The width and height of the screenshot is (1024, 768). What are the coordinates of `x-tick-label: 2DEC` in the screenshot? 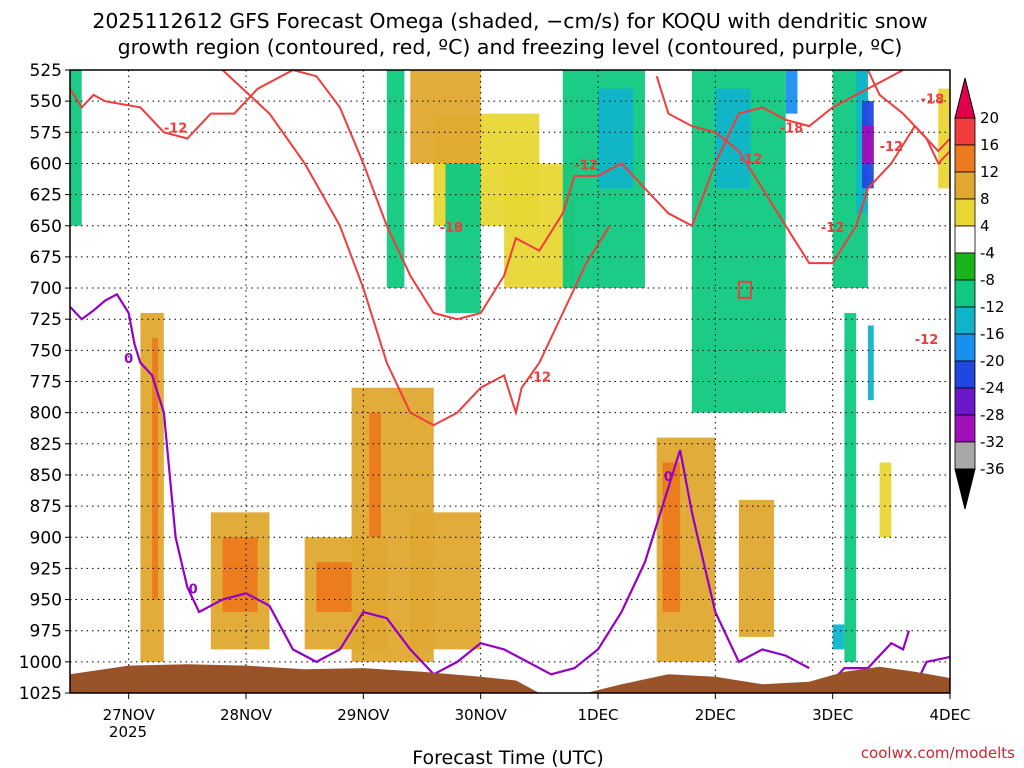 It's located at (715, 715).